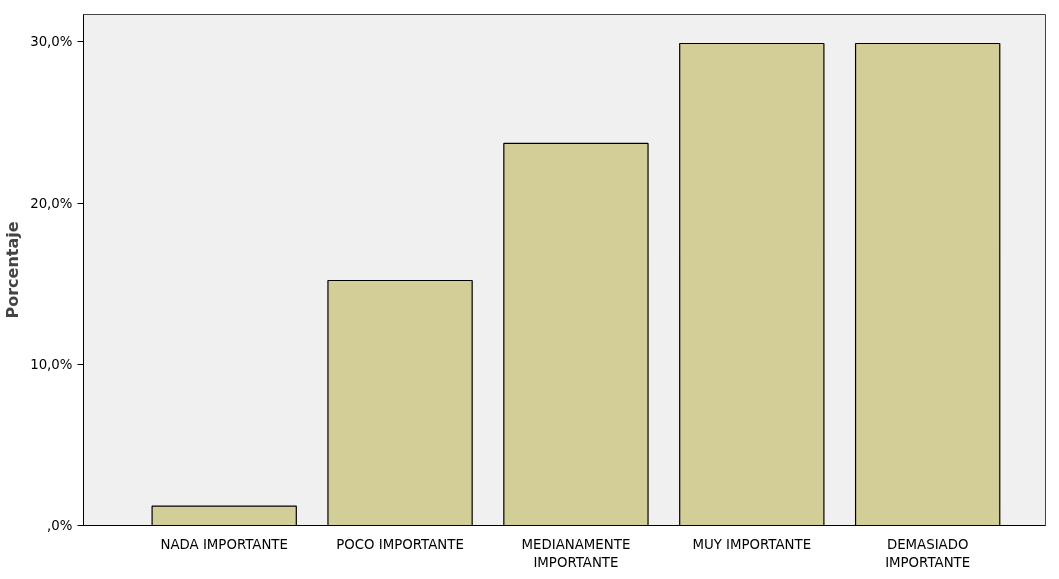 This screenshot has width=1059, height=579. Describe the element at coordinates (51, 42) in the screenshot. I see `y-tick-label: 30,0%` at that location.